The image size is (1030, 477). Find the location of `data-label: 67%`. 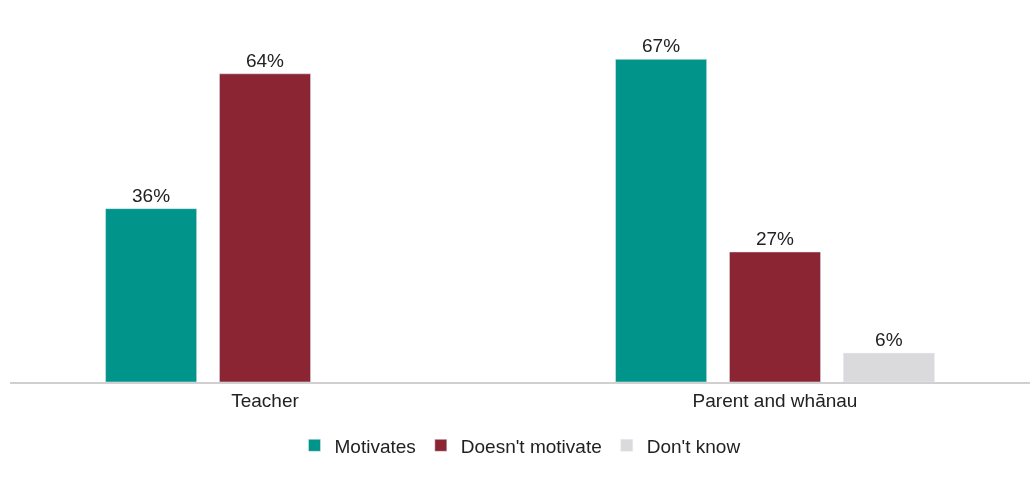

data-label: 67% is located at coordinates (661, 46).